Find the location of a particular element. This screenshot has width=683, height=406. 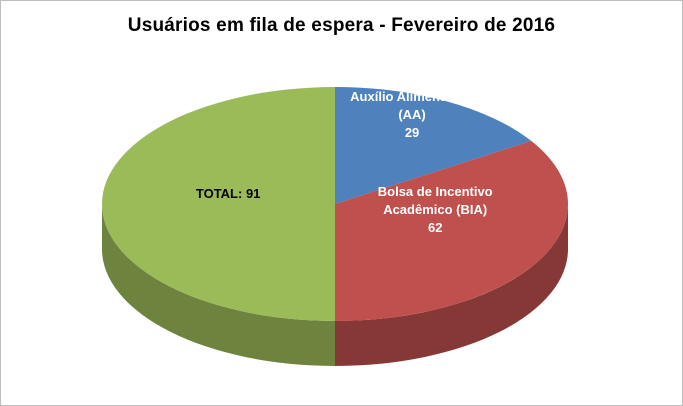

slice-label-1-line-2: 62 is located at coordinates (435, 227).